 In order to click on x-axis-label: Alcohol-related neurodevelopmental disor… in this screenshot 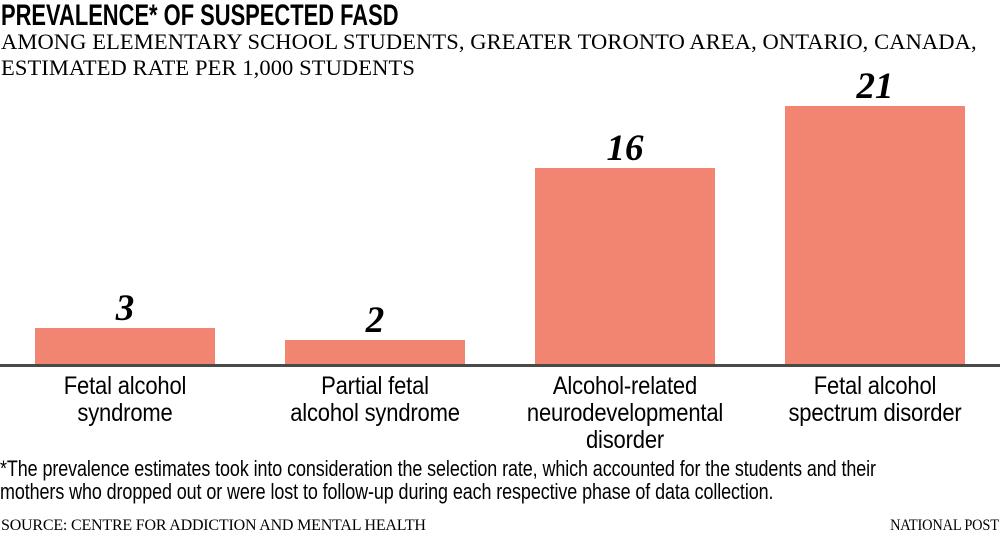, I will do `click(625, 413)`.